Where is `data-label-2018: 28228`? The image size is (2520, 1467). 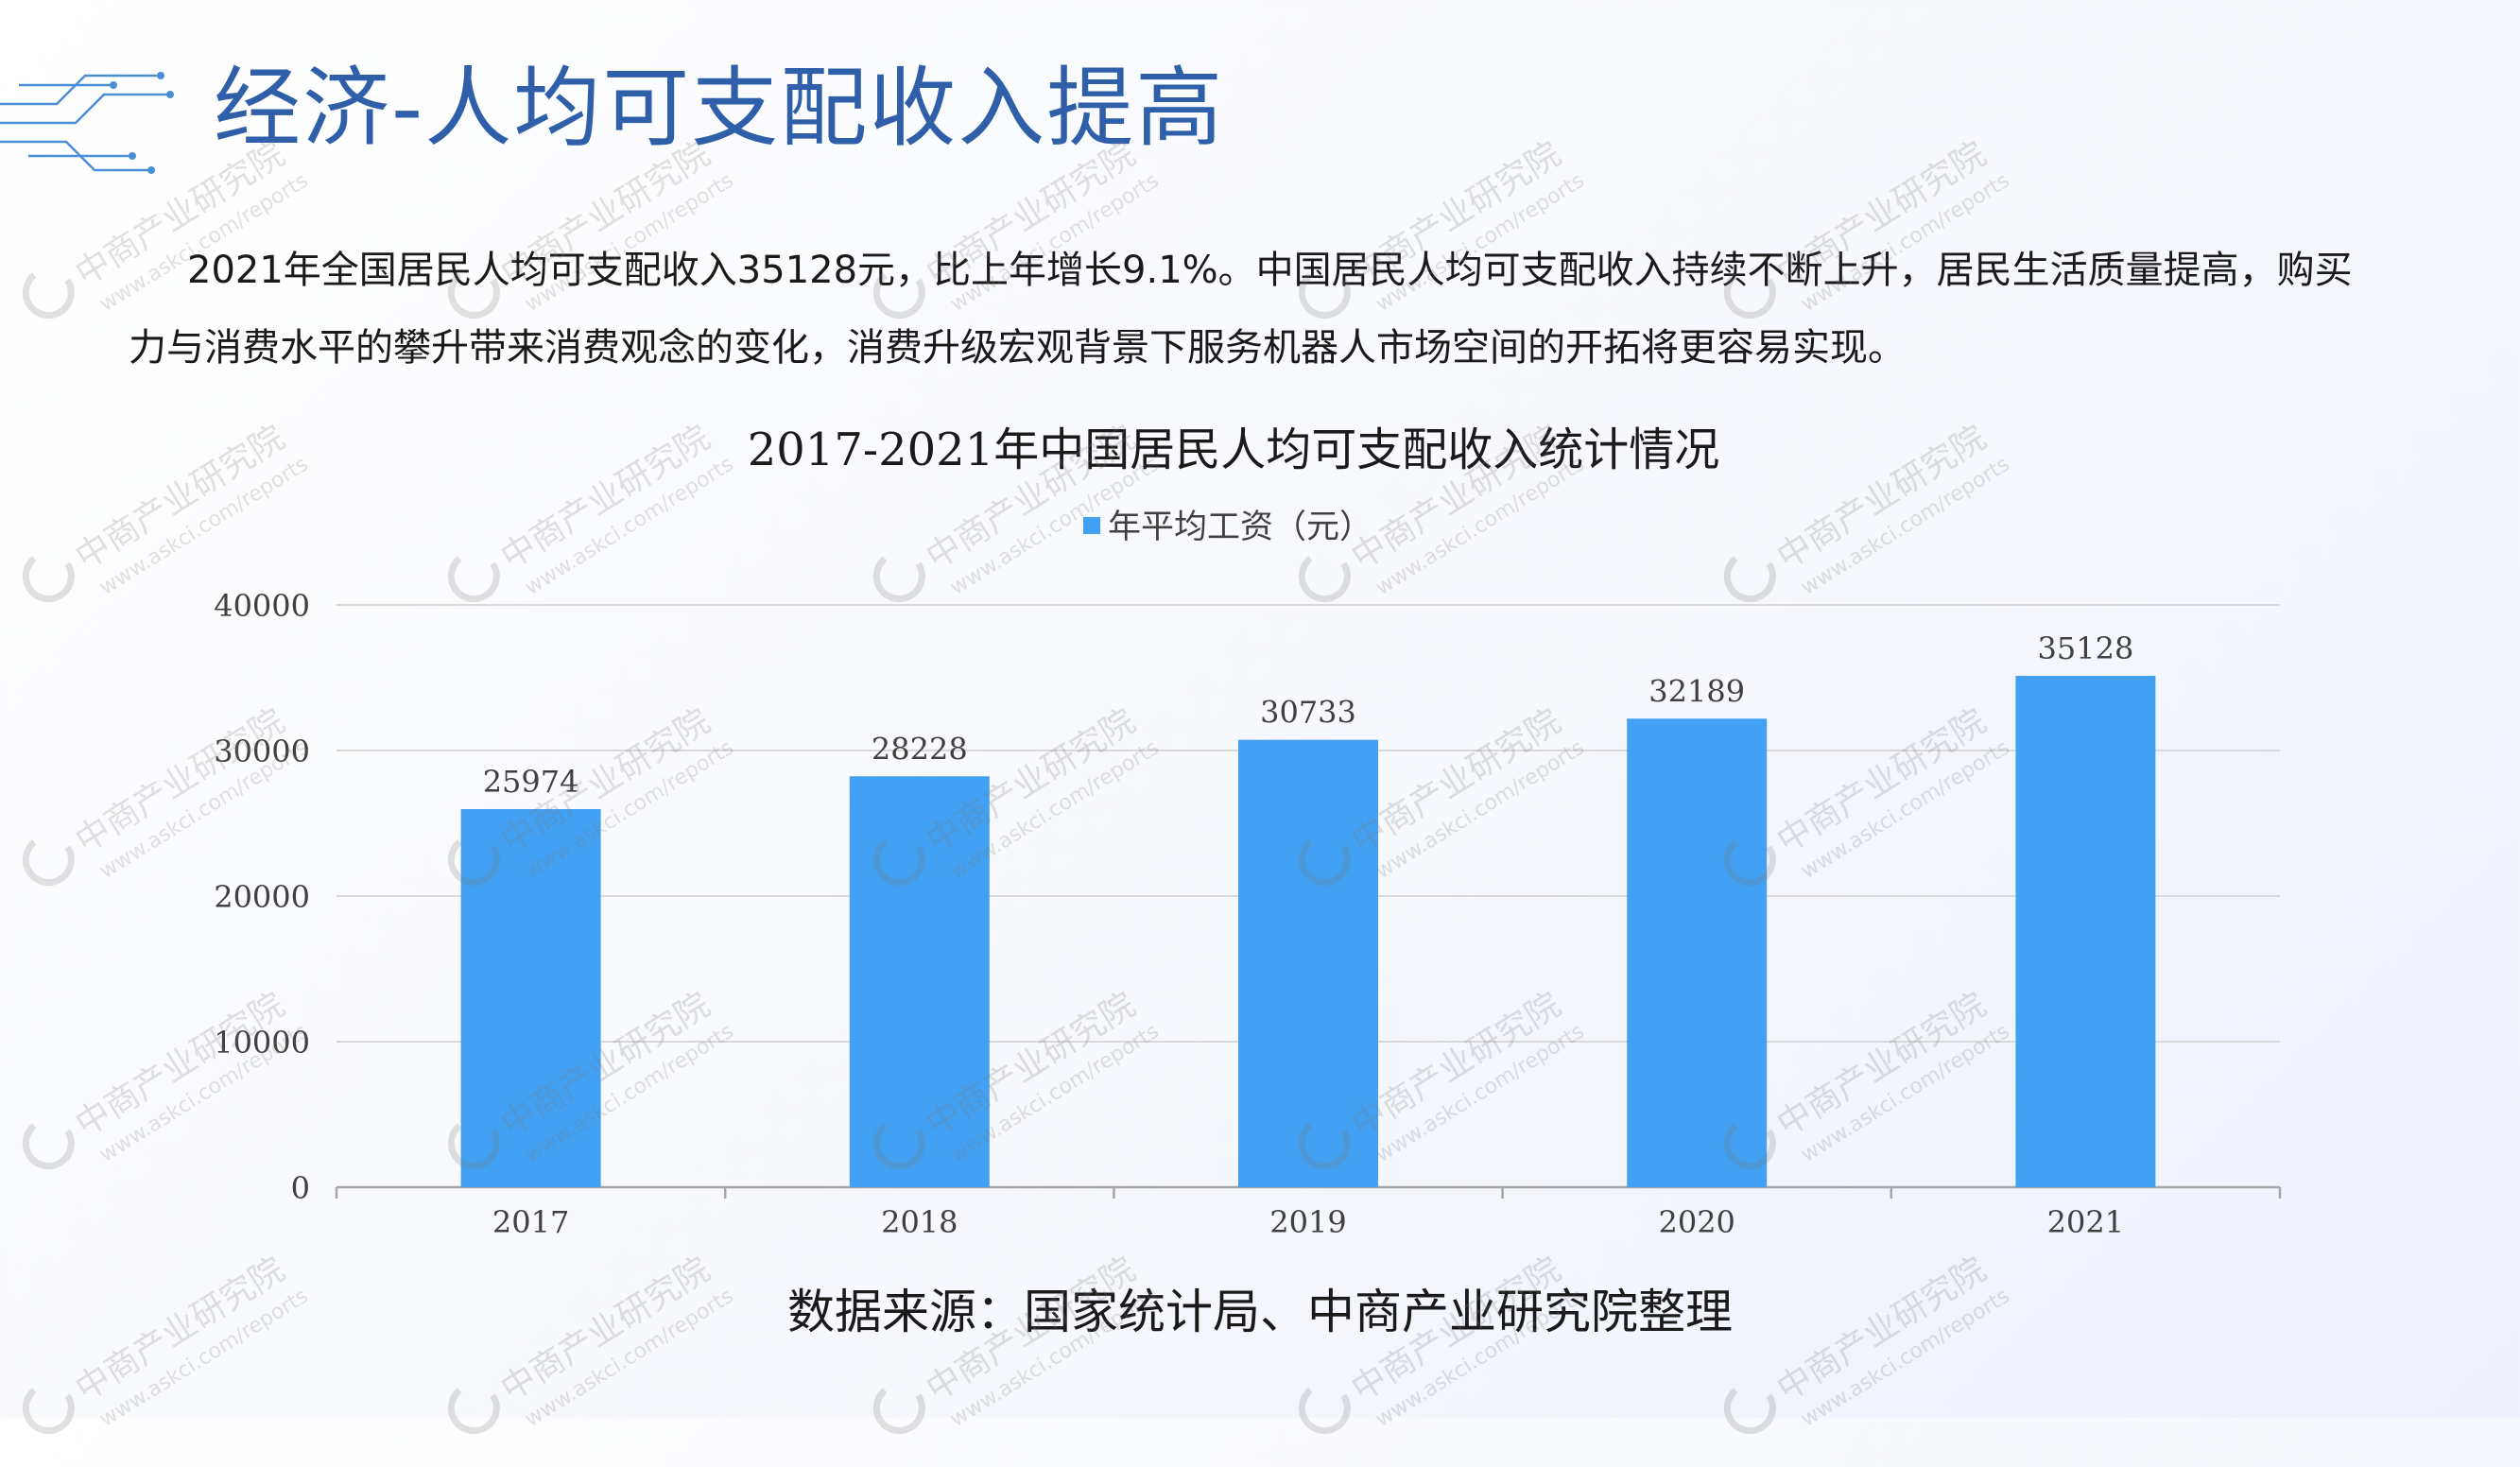
data-label-2018: 28228 is located at coordinates (920, 749).